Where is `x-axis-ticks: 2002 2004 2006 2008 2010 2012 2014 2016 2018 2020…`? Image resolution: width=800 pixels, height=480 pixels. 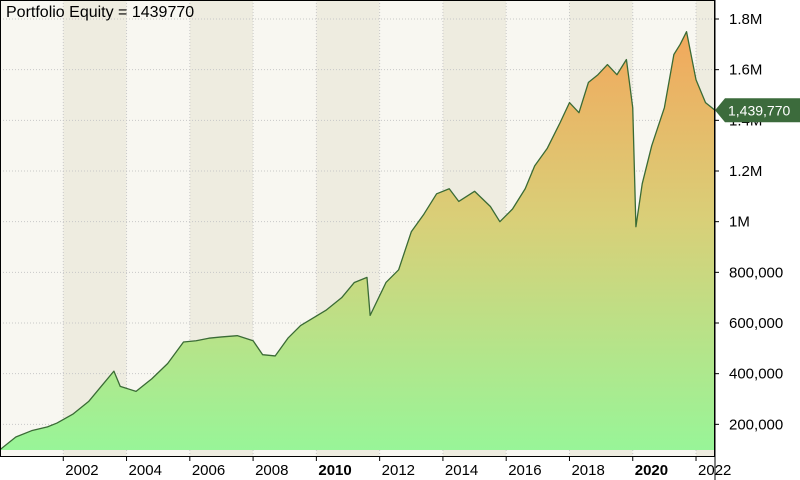
x-axis-ticks: 2002 2004 2006 2008 2010 2012 2014 2016 2018 2020… is located at coordinates (396, 467).